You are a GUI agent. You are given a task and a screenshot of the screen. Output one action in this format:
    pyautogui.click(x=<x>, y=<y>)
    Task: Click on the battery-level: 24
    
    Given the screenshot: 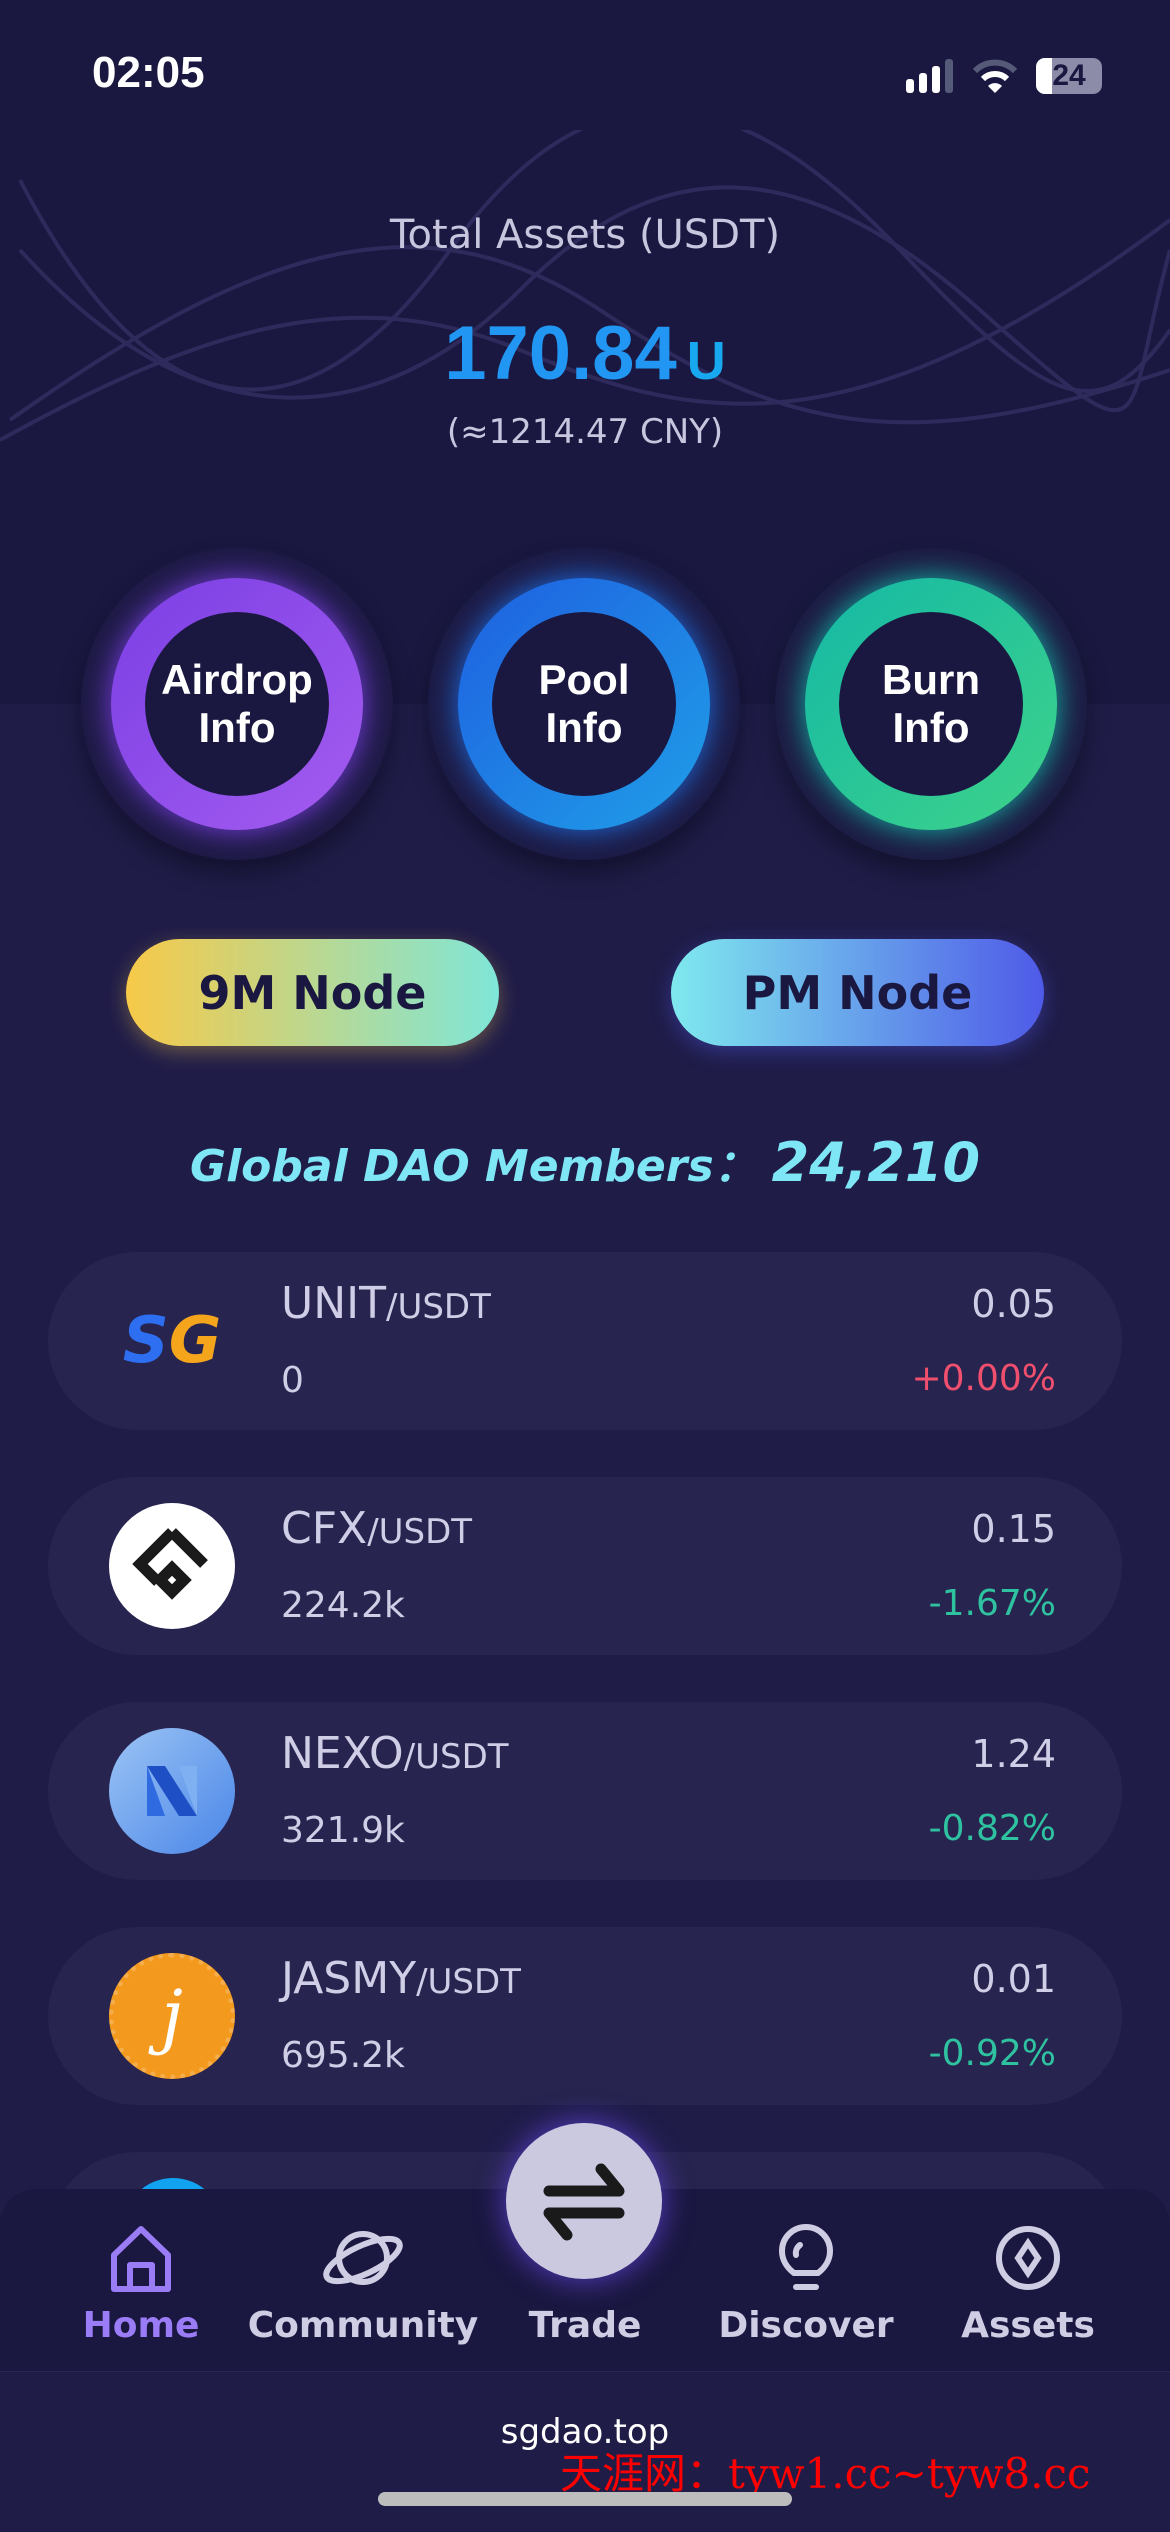 What is the action you would take?
    pyautogui.click(x=1069, y=75)
    